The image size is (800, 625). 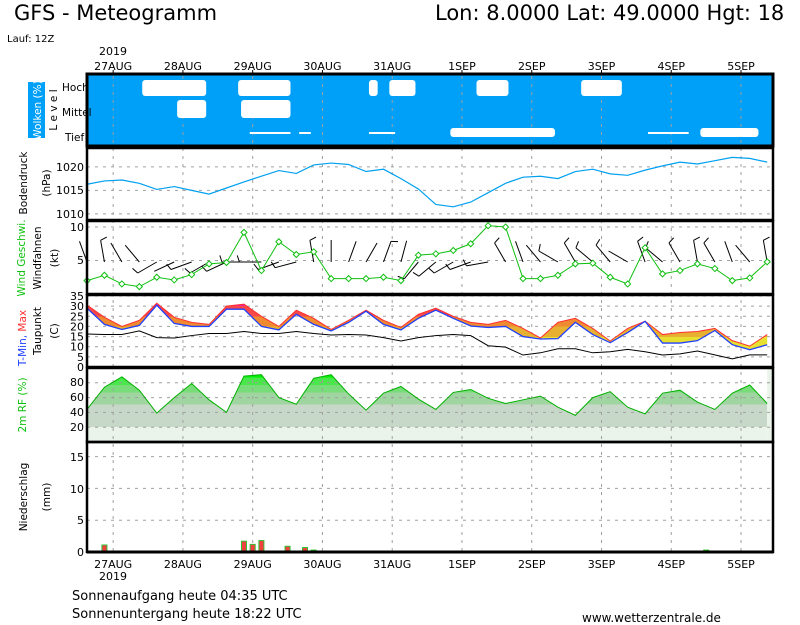 I want to click on precip-unit: (mm), so click(x=47, y=497).